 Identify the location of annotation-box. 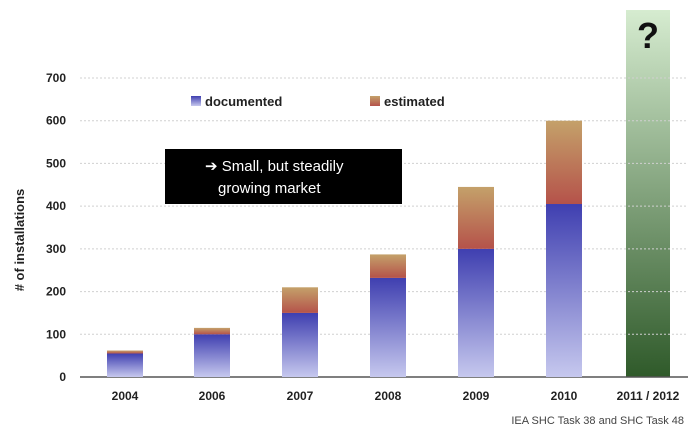
(283, 176).